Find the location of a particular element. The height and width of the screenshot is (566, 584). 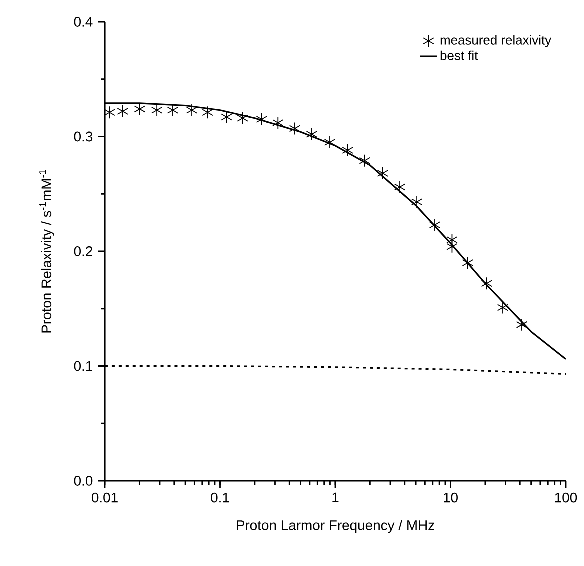

y-tick-label: 0.0 is located at coordinates (83, 481).